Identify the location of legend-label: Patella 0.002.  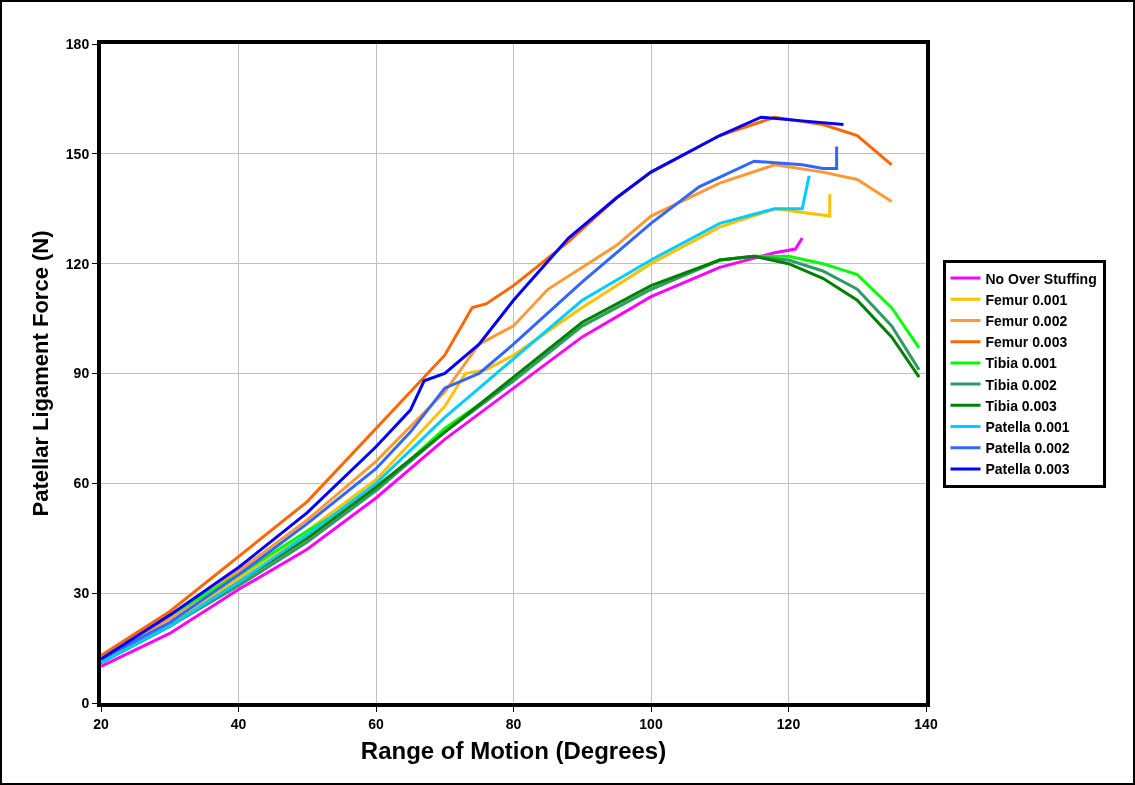
(1027, 448).